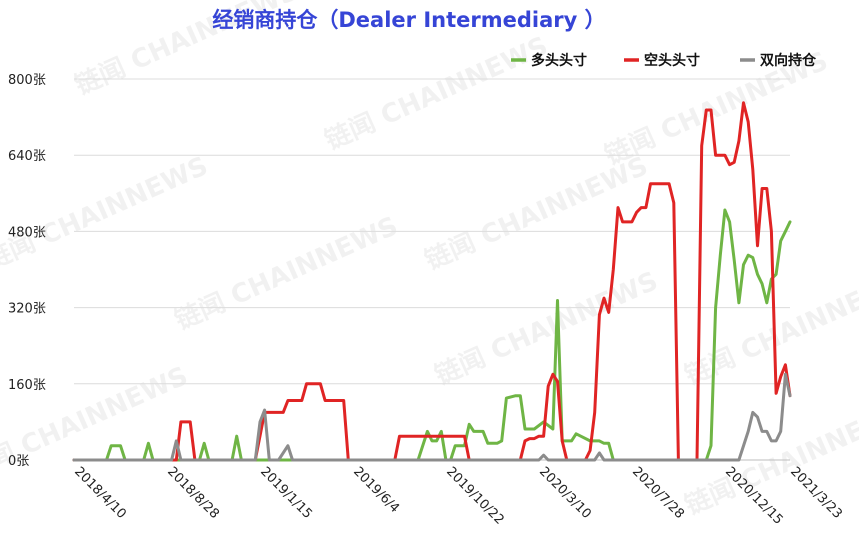 The image size is (859, 550). Describe the element at coordinates (565, 493) in the screenshot. I see `x-tick-label: 2020/3/10` at that location.